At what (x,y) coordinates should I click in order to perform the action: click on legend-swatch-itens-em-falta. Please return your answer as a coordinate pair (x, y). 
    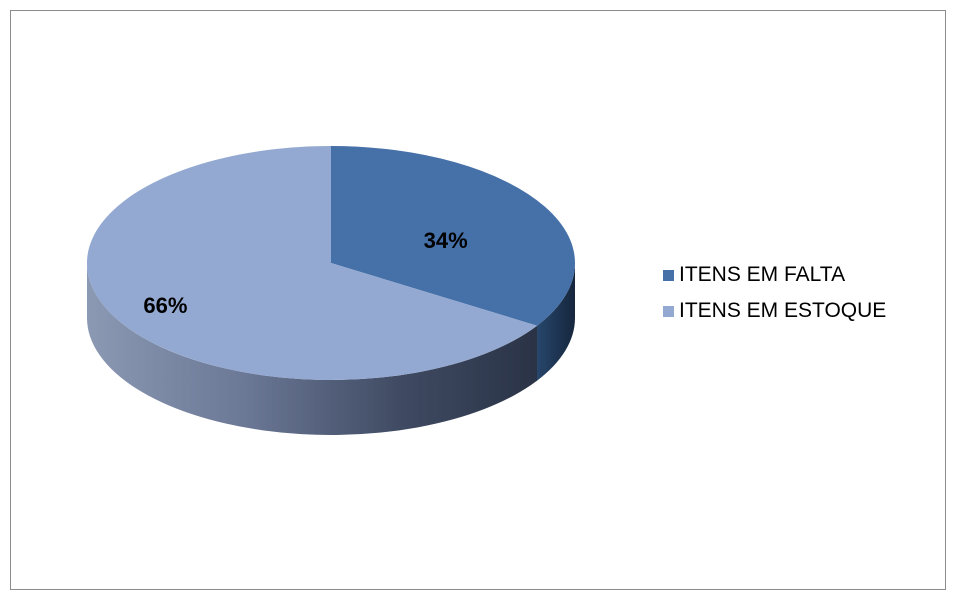
    Looking at the image, I should click on (668, 275).